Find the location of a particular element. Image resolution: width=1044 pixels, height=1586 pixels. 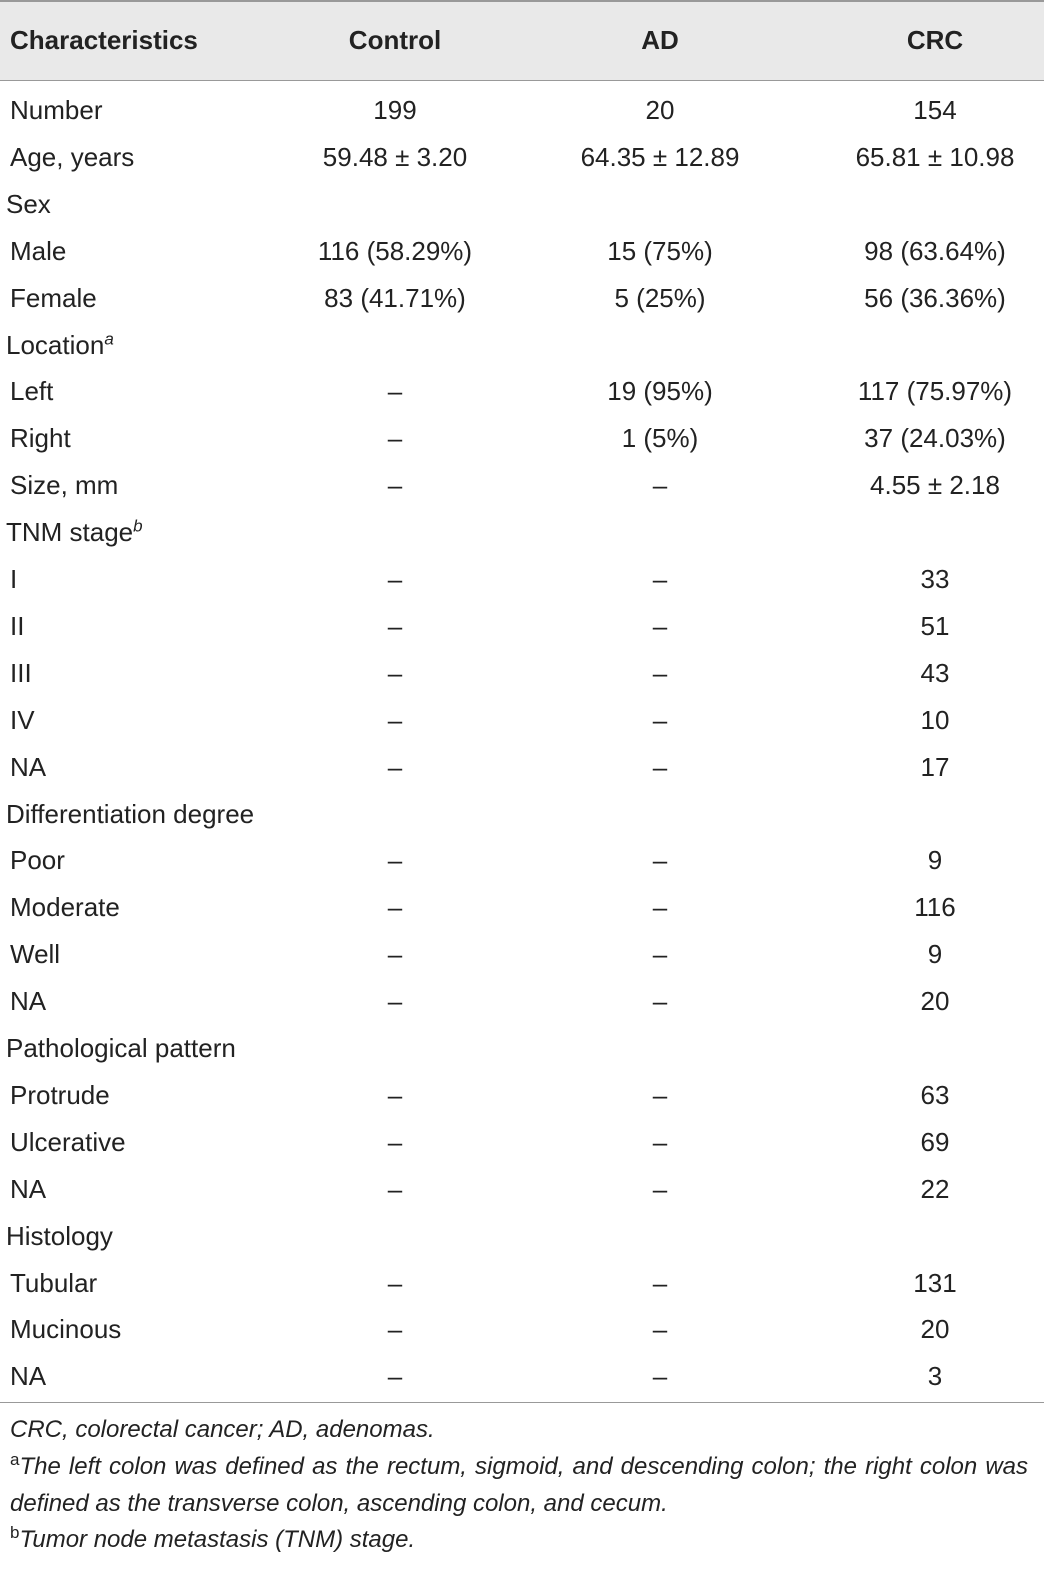

row-label: Female is located at coordinates (53, 297).